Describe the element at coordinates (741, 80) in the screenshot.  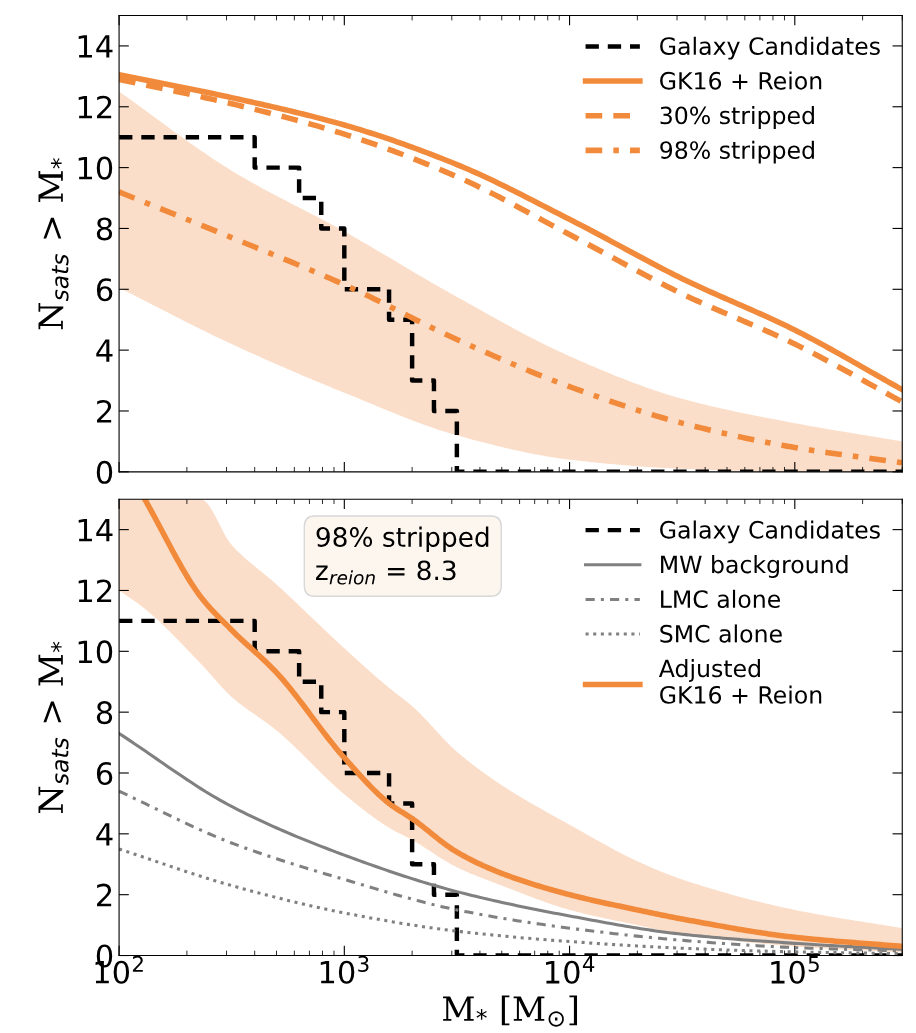
I see `legend-label: GK16 + Reion` at that location.